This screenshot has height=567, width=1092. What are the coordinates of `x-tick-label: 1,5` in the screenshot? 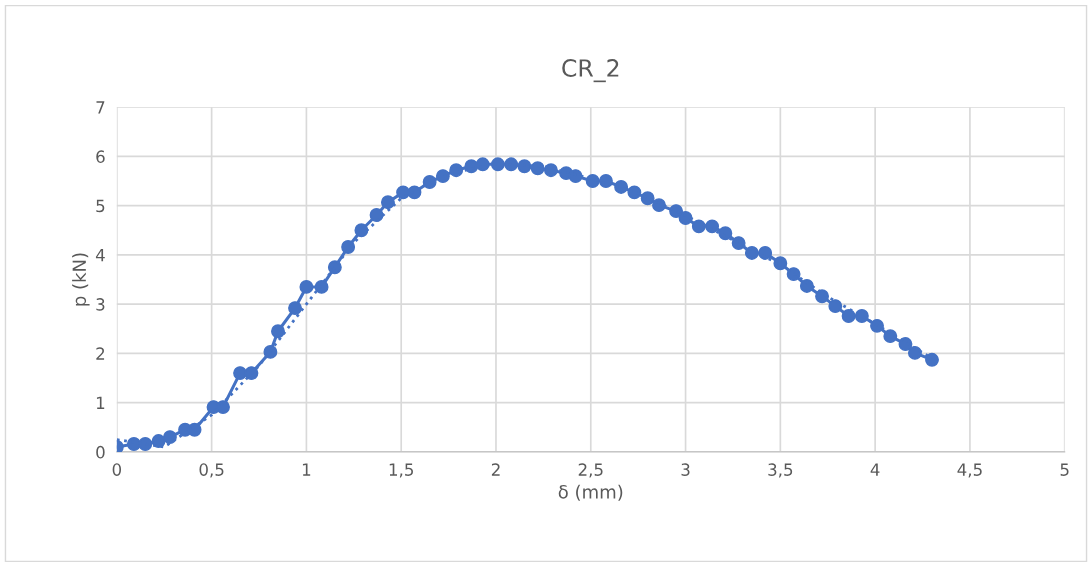 It's located at (401, 470).